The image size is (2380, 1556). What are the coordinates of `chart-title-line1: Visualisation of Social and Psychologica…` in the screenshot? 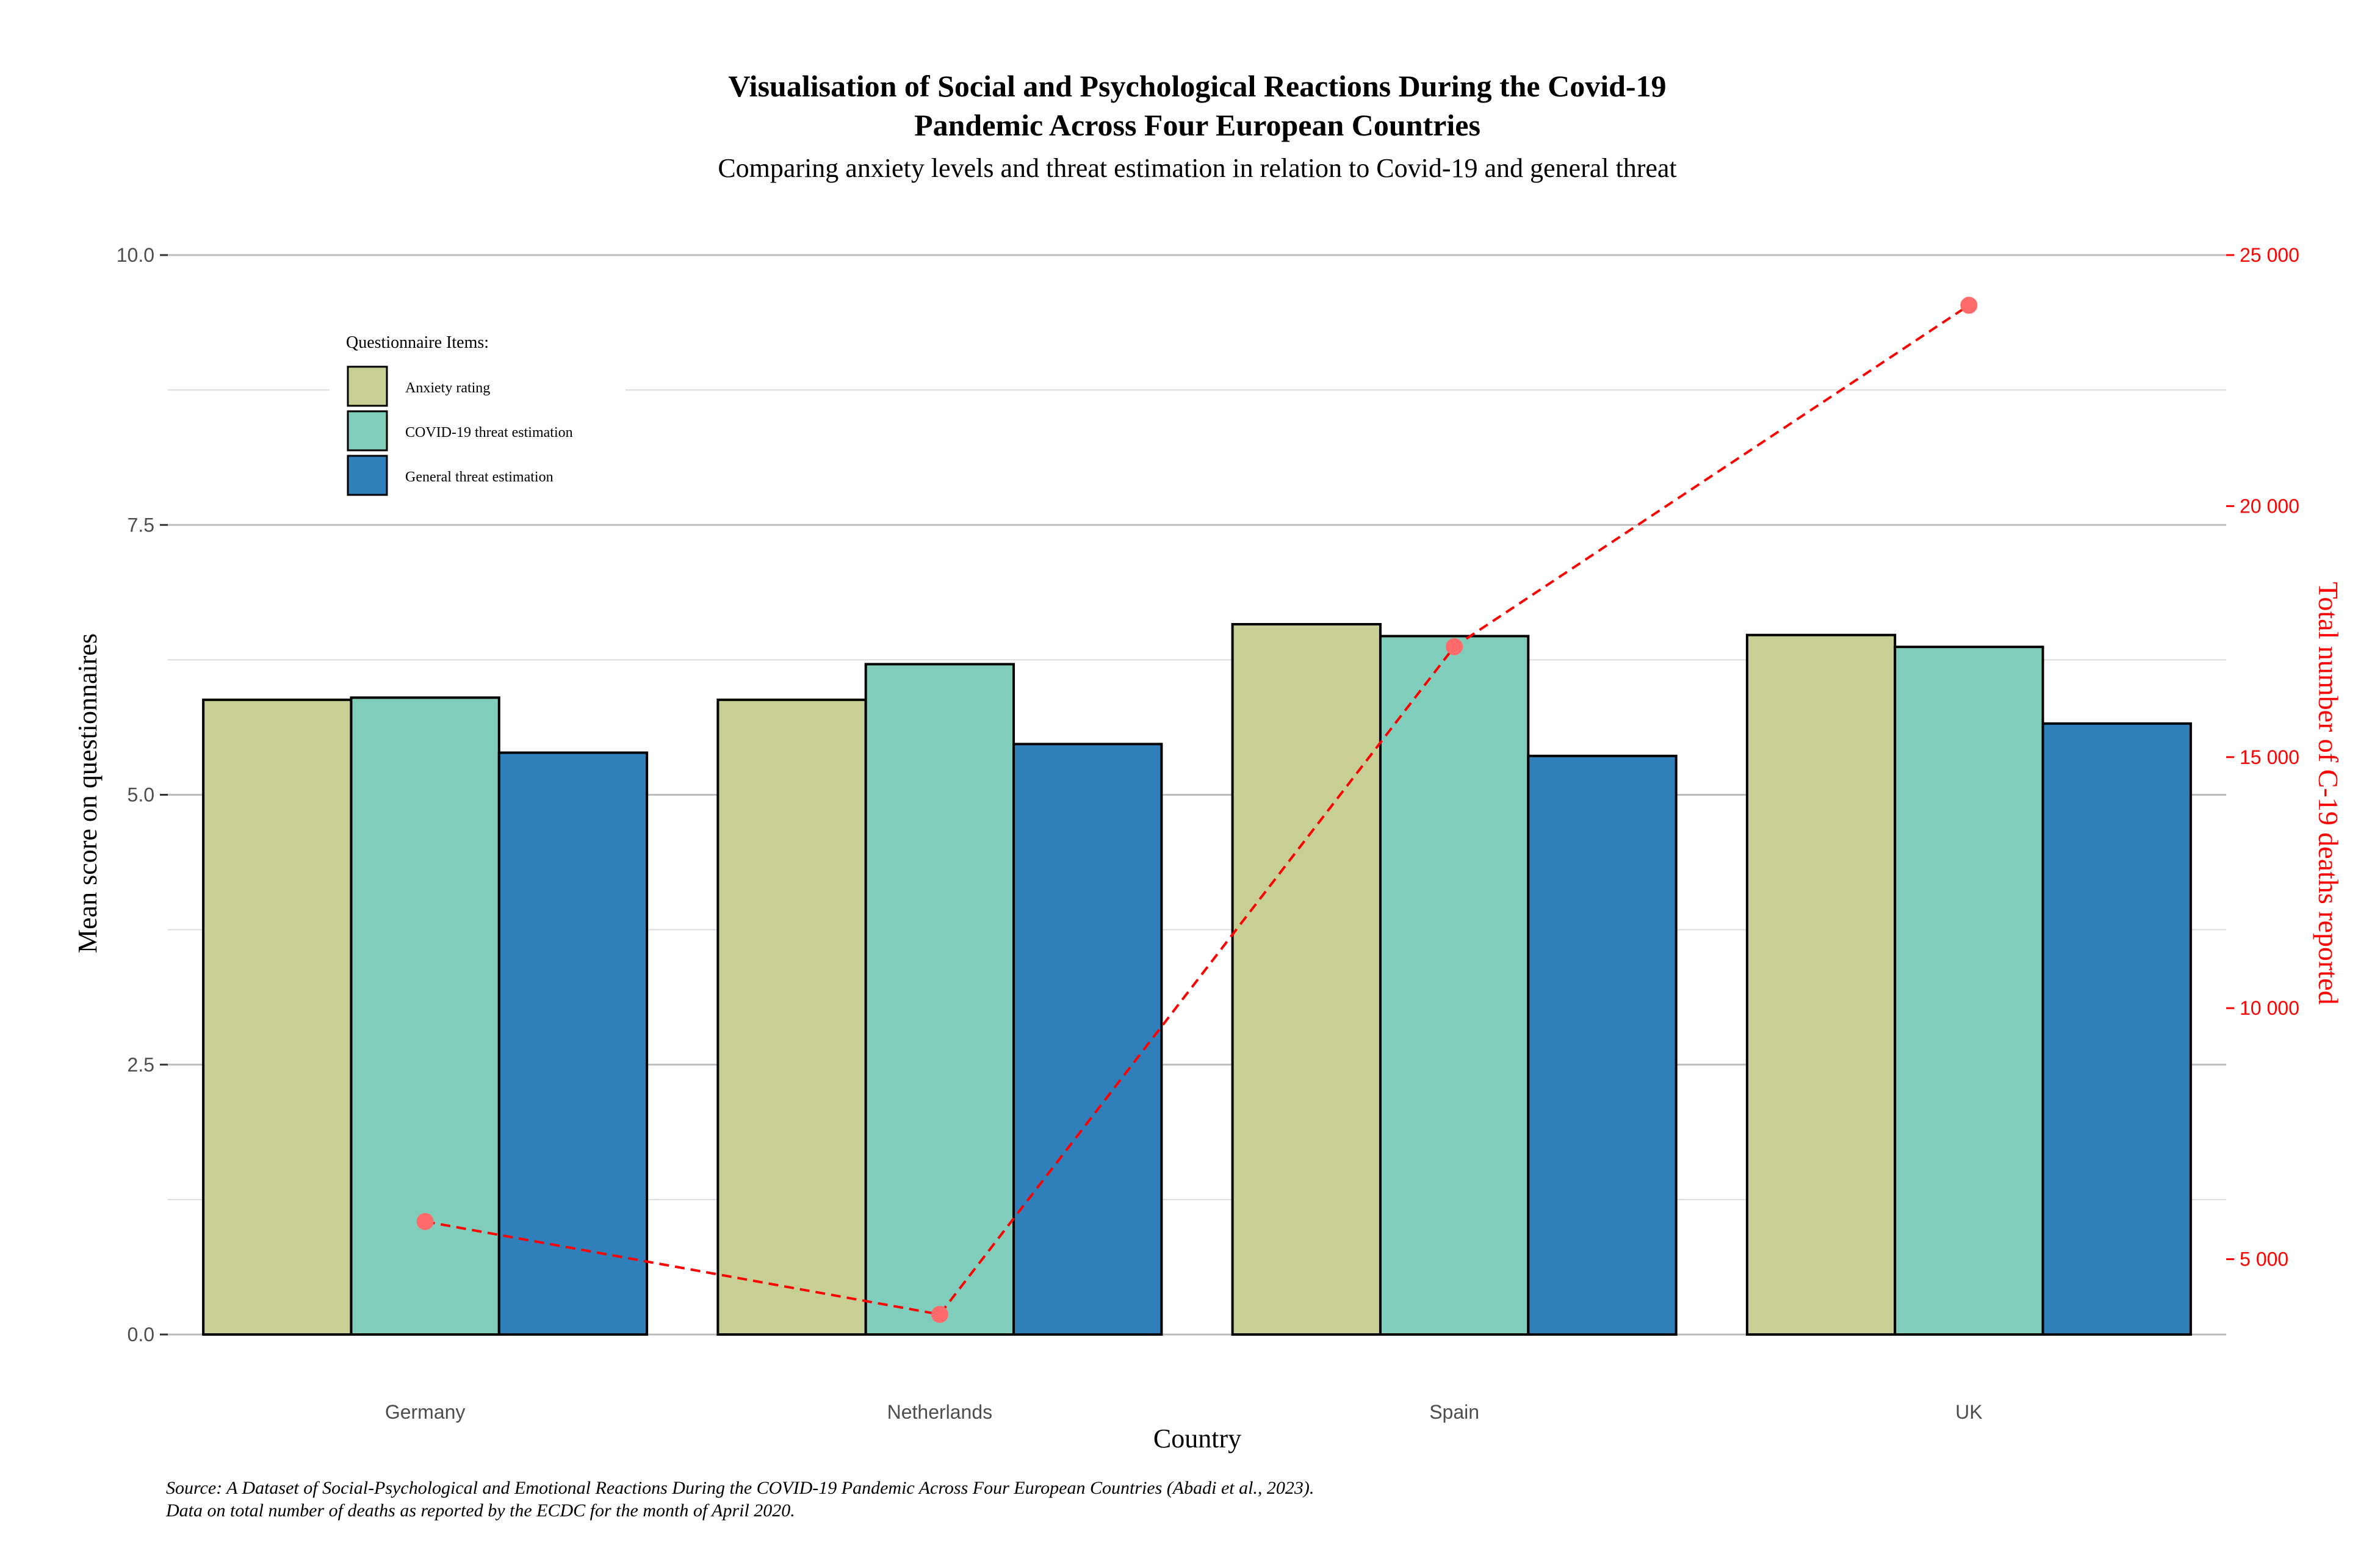 It's located at (1197, 86).